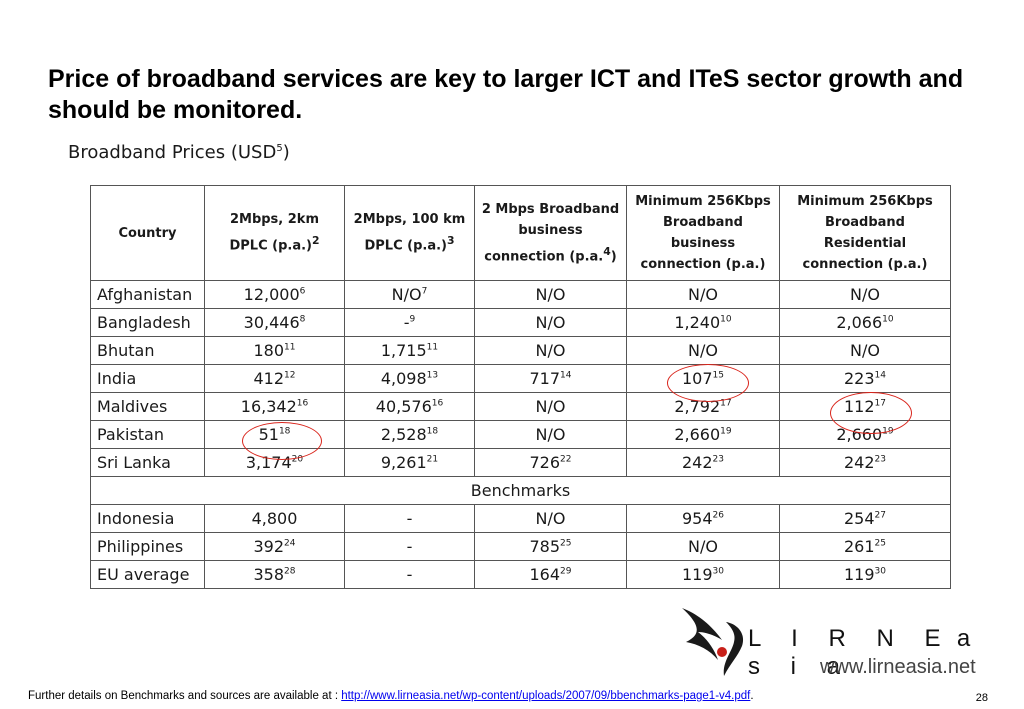 This screenshot has height=709, width=1024. What do you see at coordinates (550, 462) in the screenshot?
I see `price-cell: 72622` at bounding box center [550, 462].